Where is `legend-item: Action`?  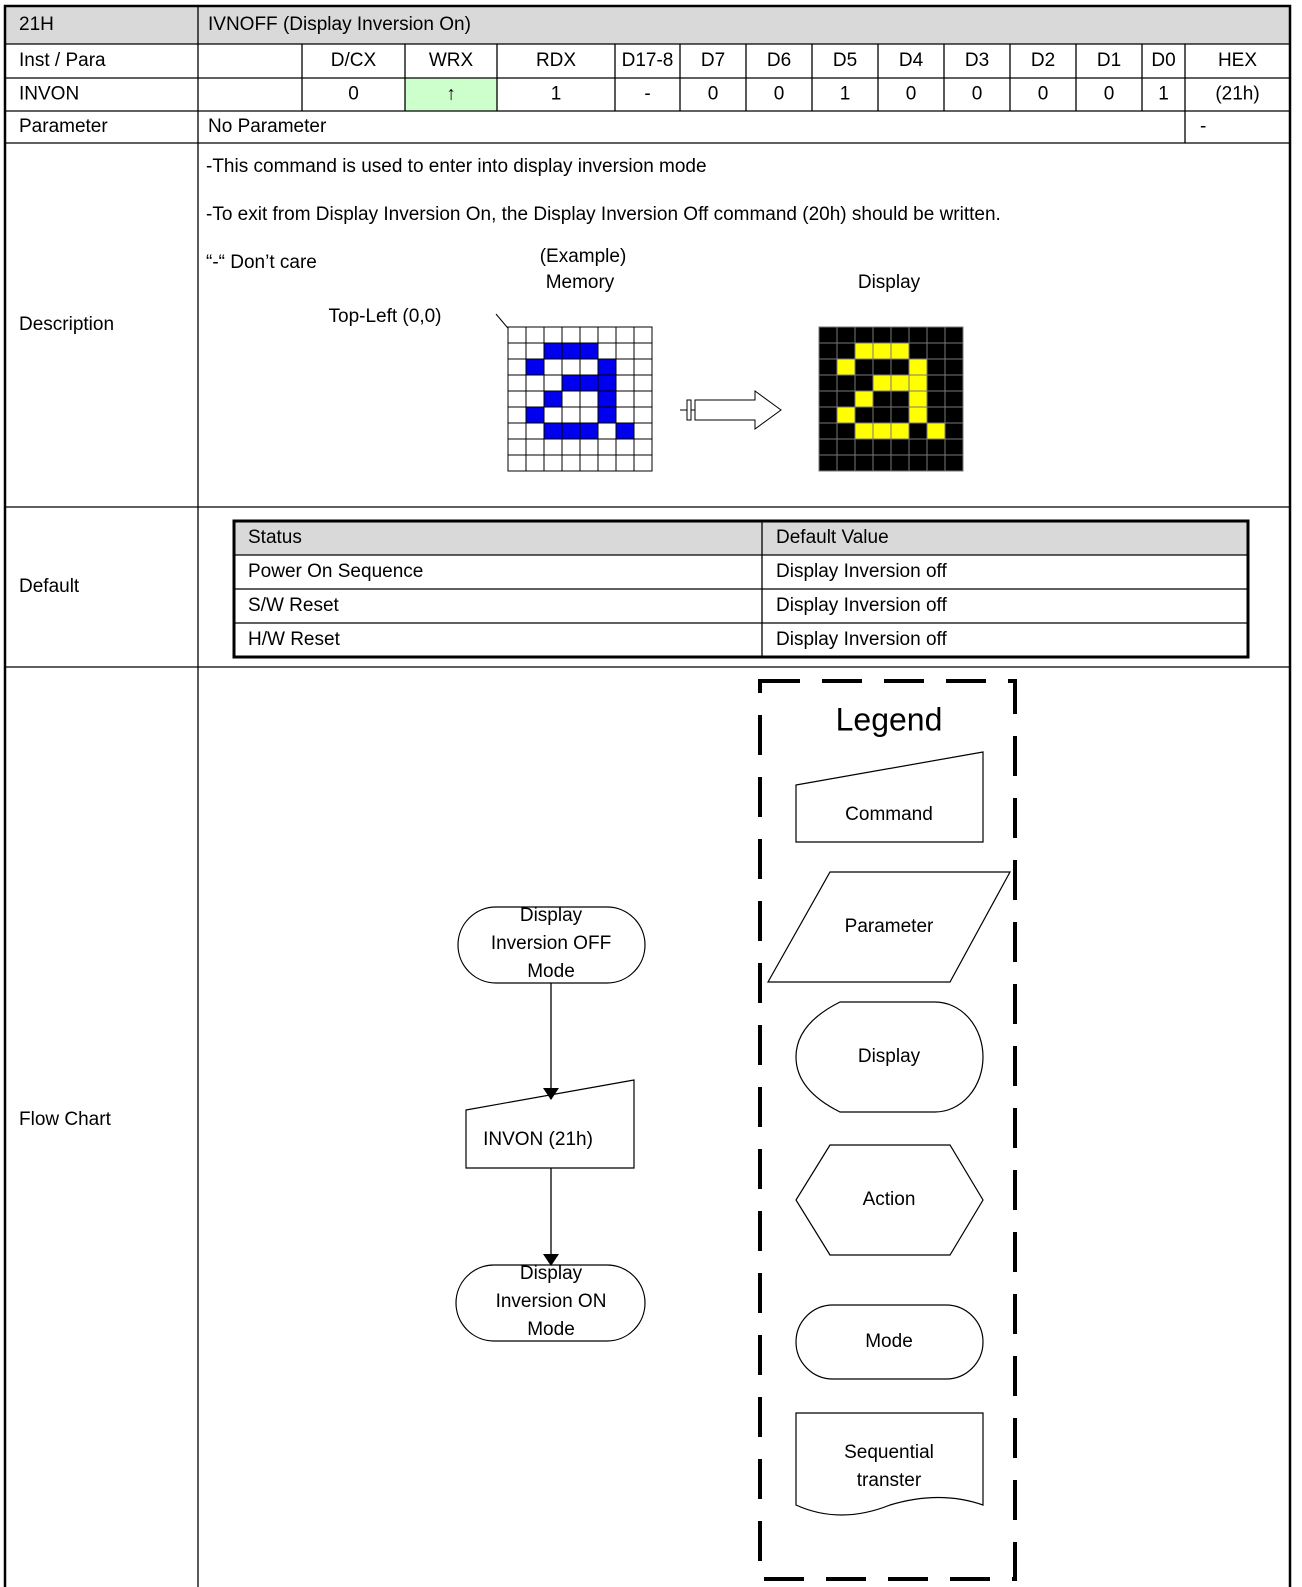
legend-item: Action is located at coordinates (889, 1199).